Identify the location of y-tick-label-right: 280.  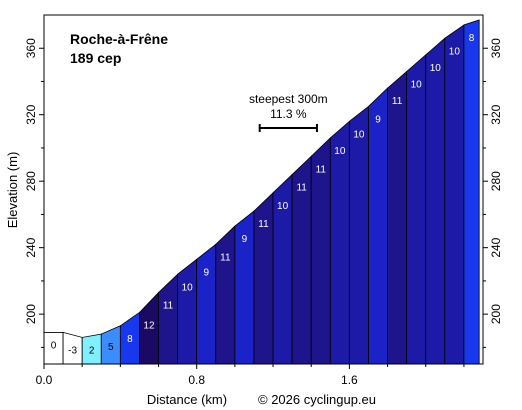
(496, 181).